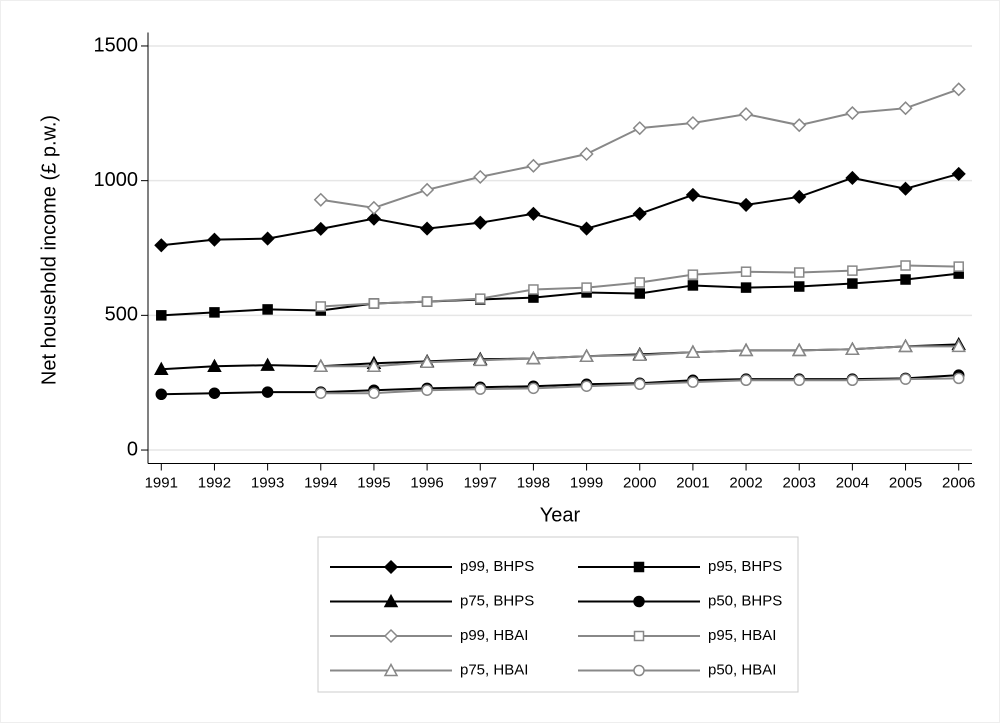 This screenshot has height=723, width=1000. What do you see at coordinates (267, 482) in the screenshot?
I see `x-tick-label: 1993` at bounding box center [267, 482].